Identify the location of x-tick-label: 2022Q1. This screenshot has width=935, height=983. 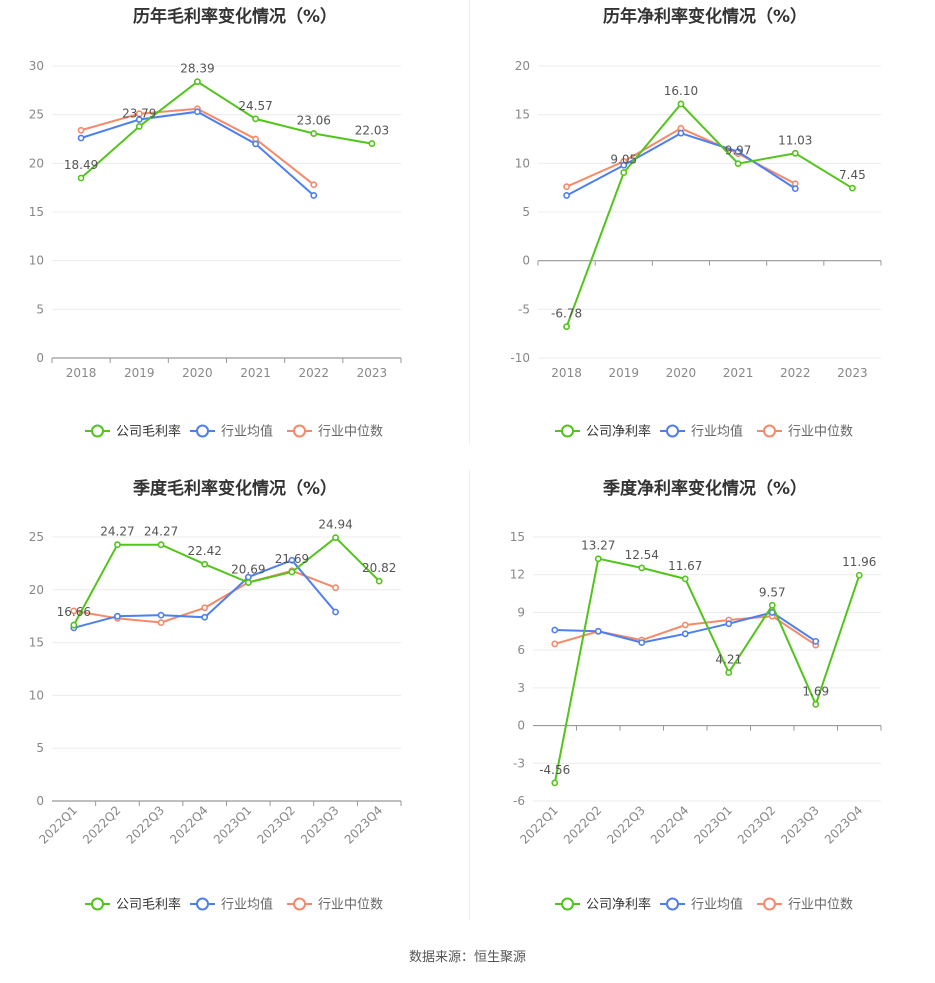
(539, 825).